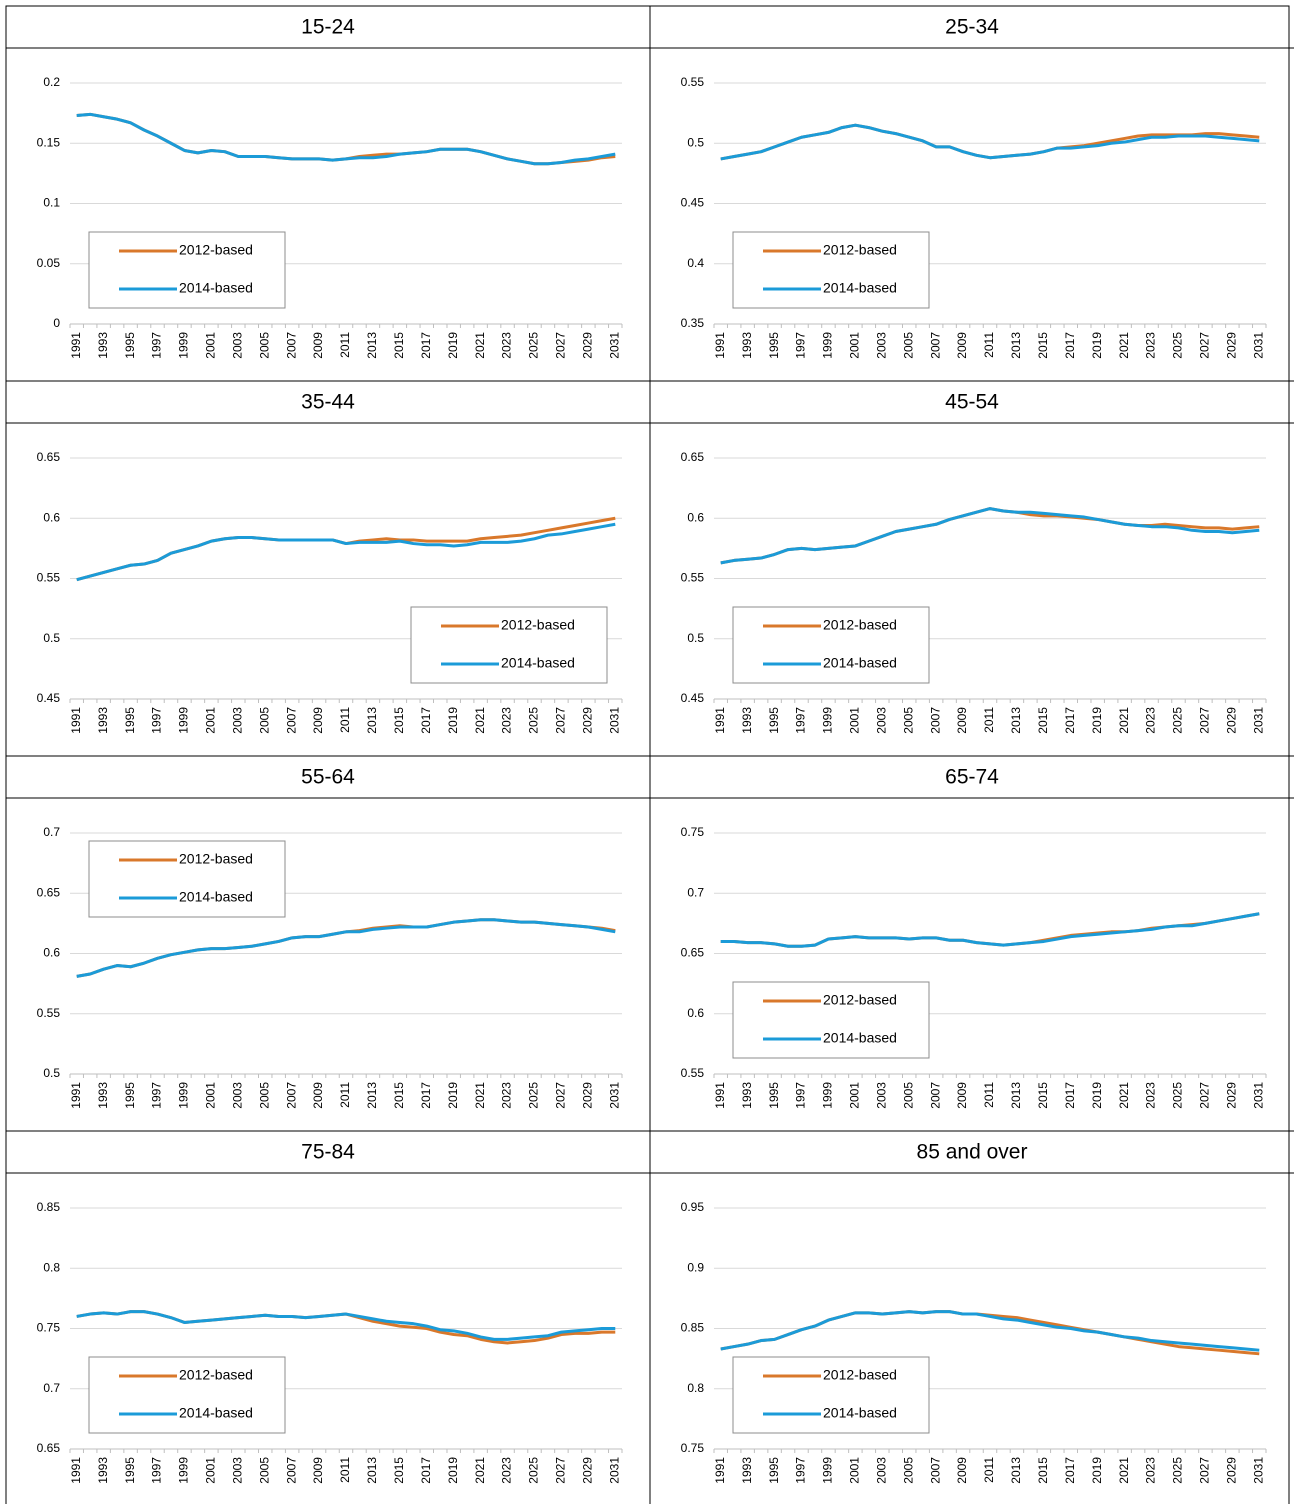 The height and width of the screenshot is (1504, 1295). I want to click on x-tick-label: 2029, so click(588, 1095).